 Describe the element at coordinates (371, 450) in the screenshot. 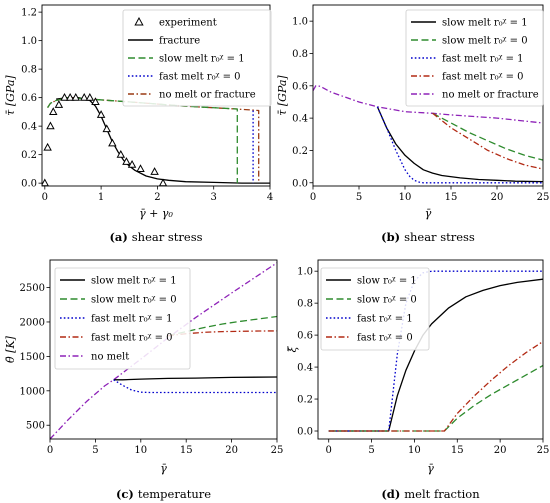

I see `x-tick-label: 5` at that location.